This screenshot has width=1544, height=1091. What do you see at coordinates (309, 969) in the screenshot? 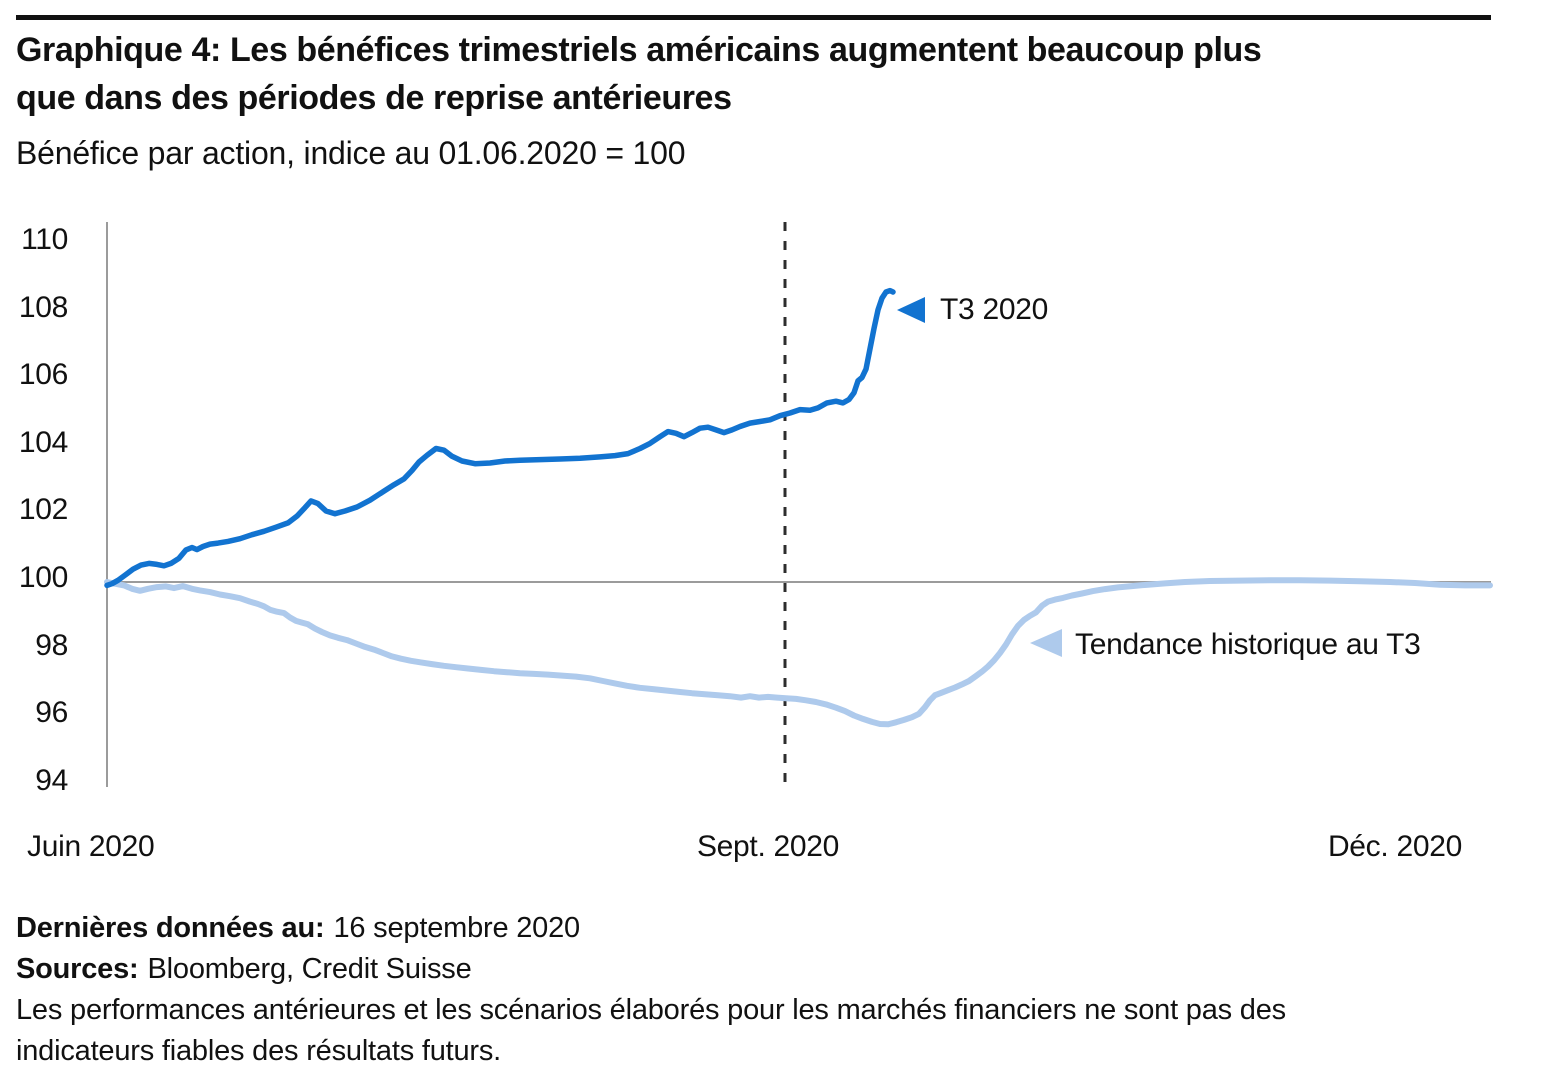
I see `sources-value: Bloomberg, Credit Suisse` at bounding box center [309, 969].